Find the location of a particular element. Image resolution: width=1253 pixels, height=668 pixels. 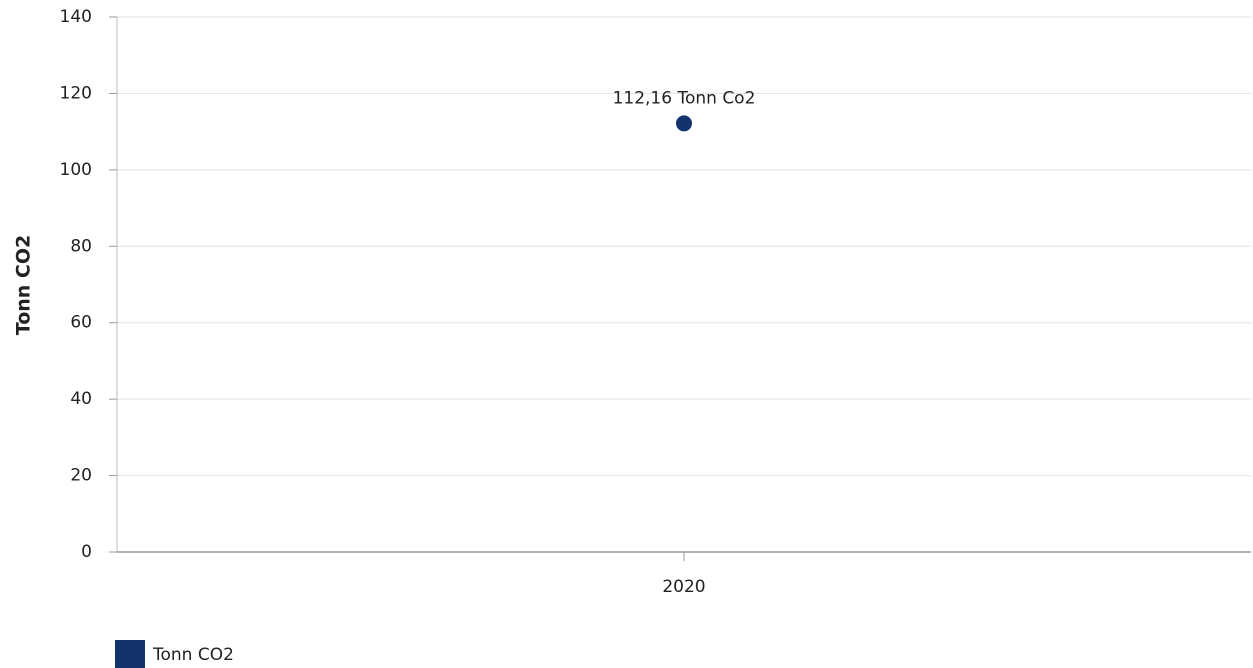

y-tick-label: 20 is located at coordinates (81, 476).